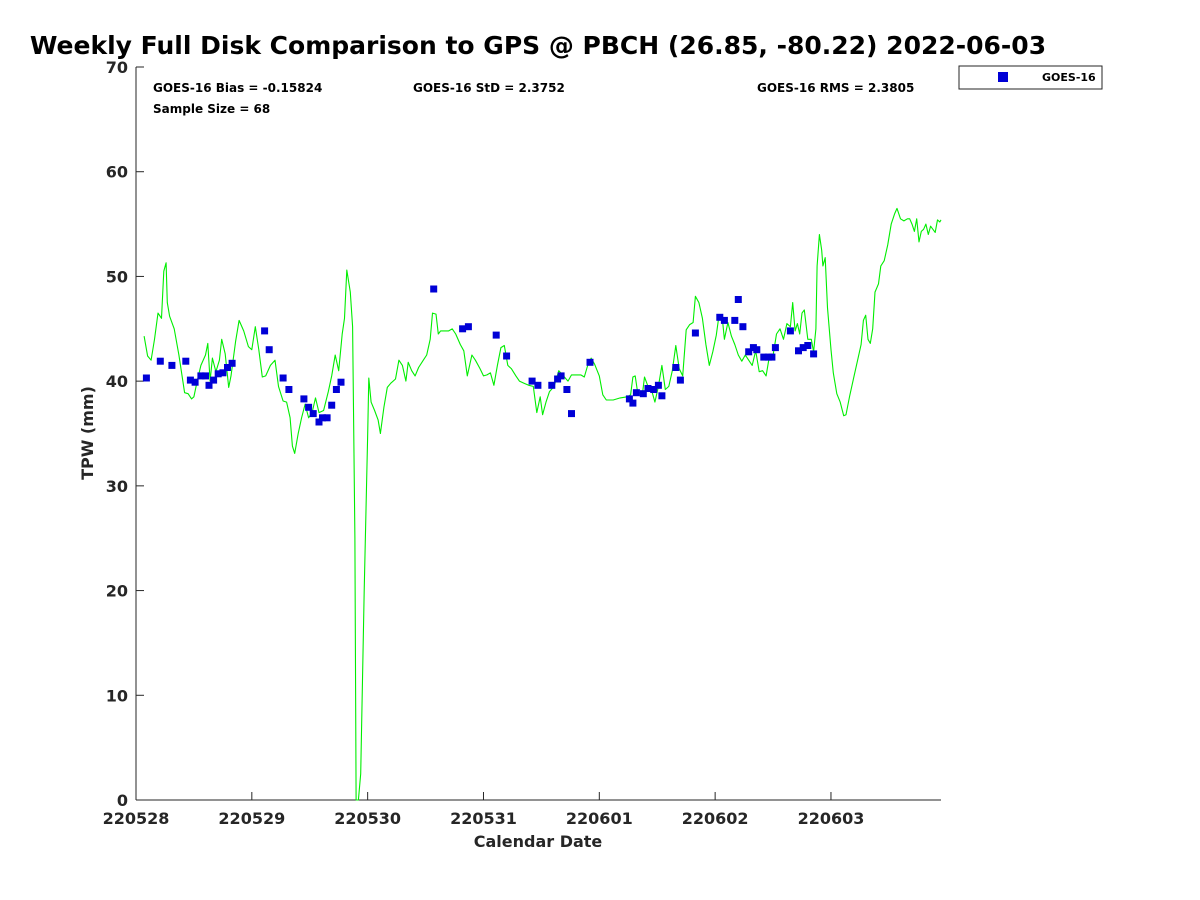 The image size is (1200, 900). I want to click on goes16-scatter-series, so click(480, 355).